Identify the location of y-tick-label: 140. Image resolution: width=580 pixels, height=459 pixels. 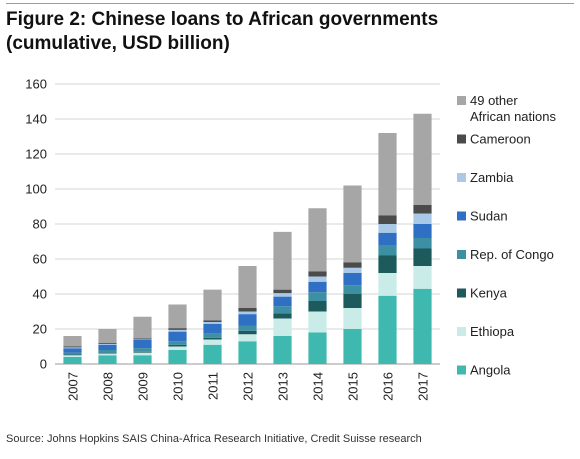
(36, 119).